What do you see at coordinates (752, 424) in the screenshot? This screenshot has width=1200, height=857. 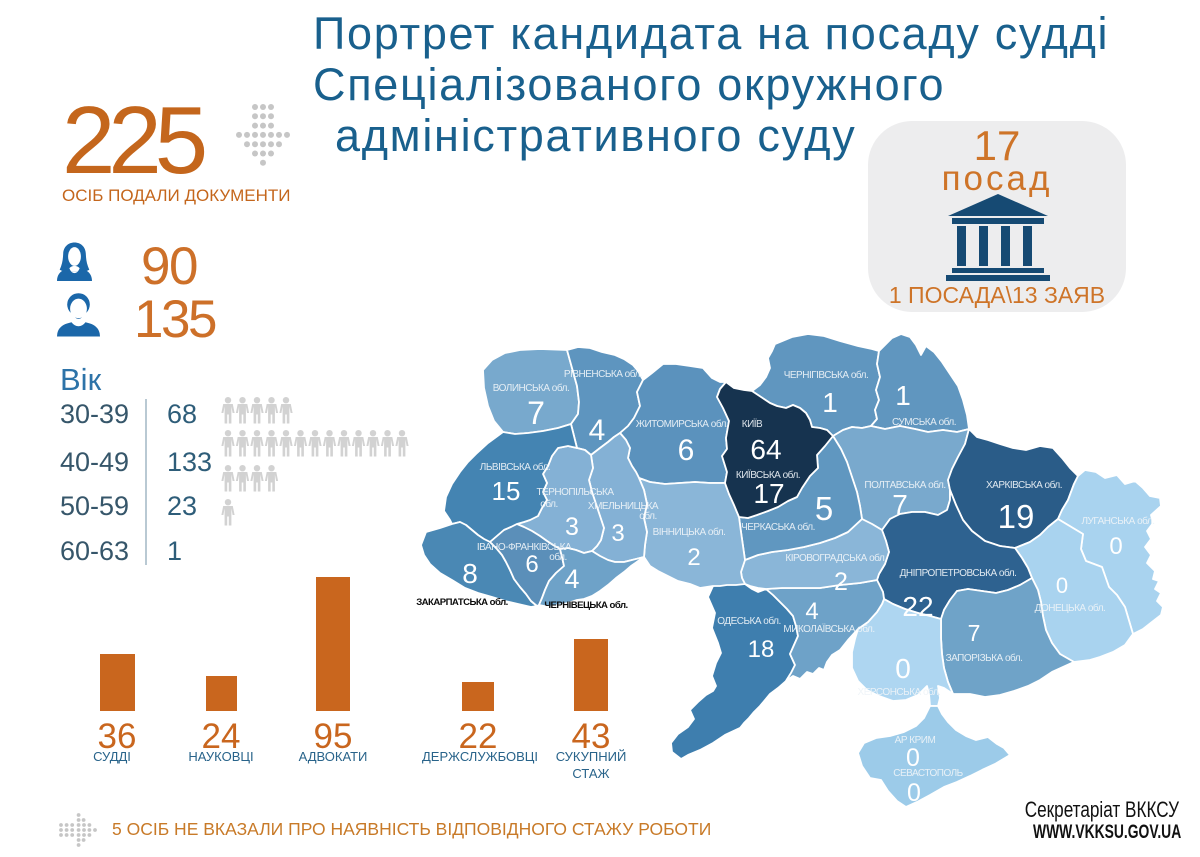 I see `svg-text: КИЇВ` at bounding box center [752, 424].